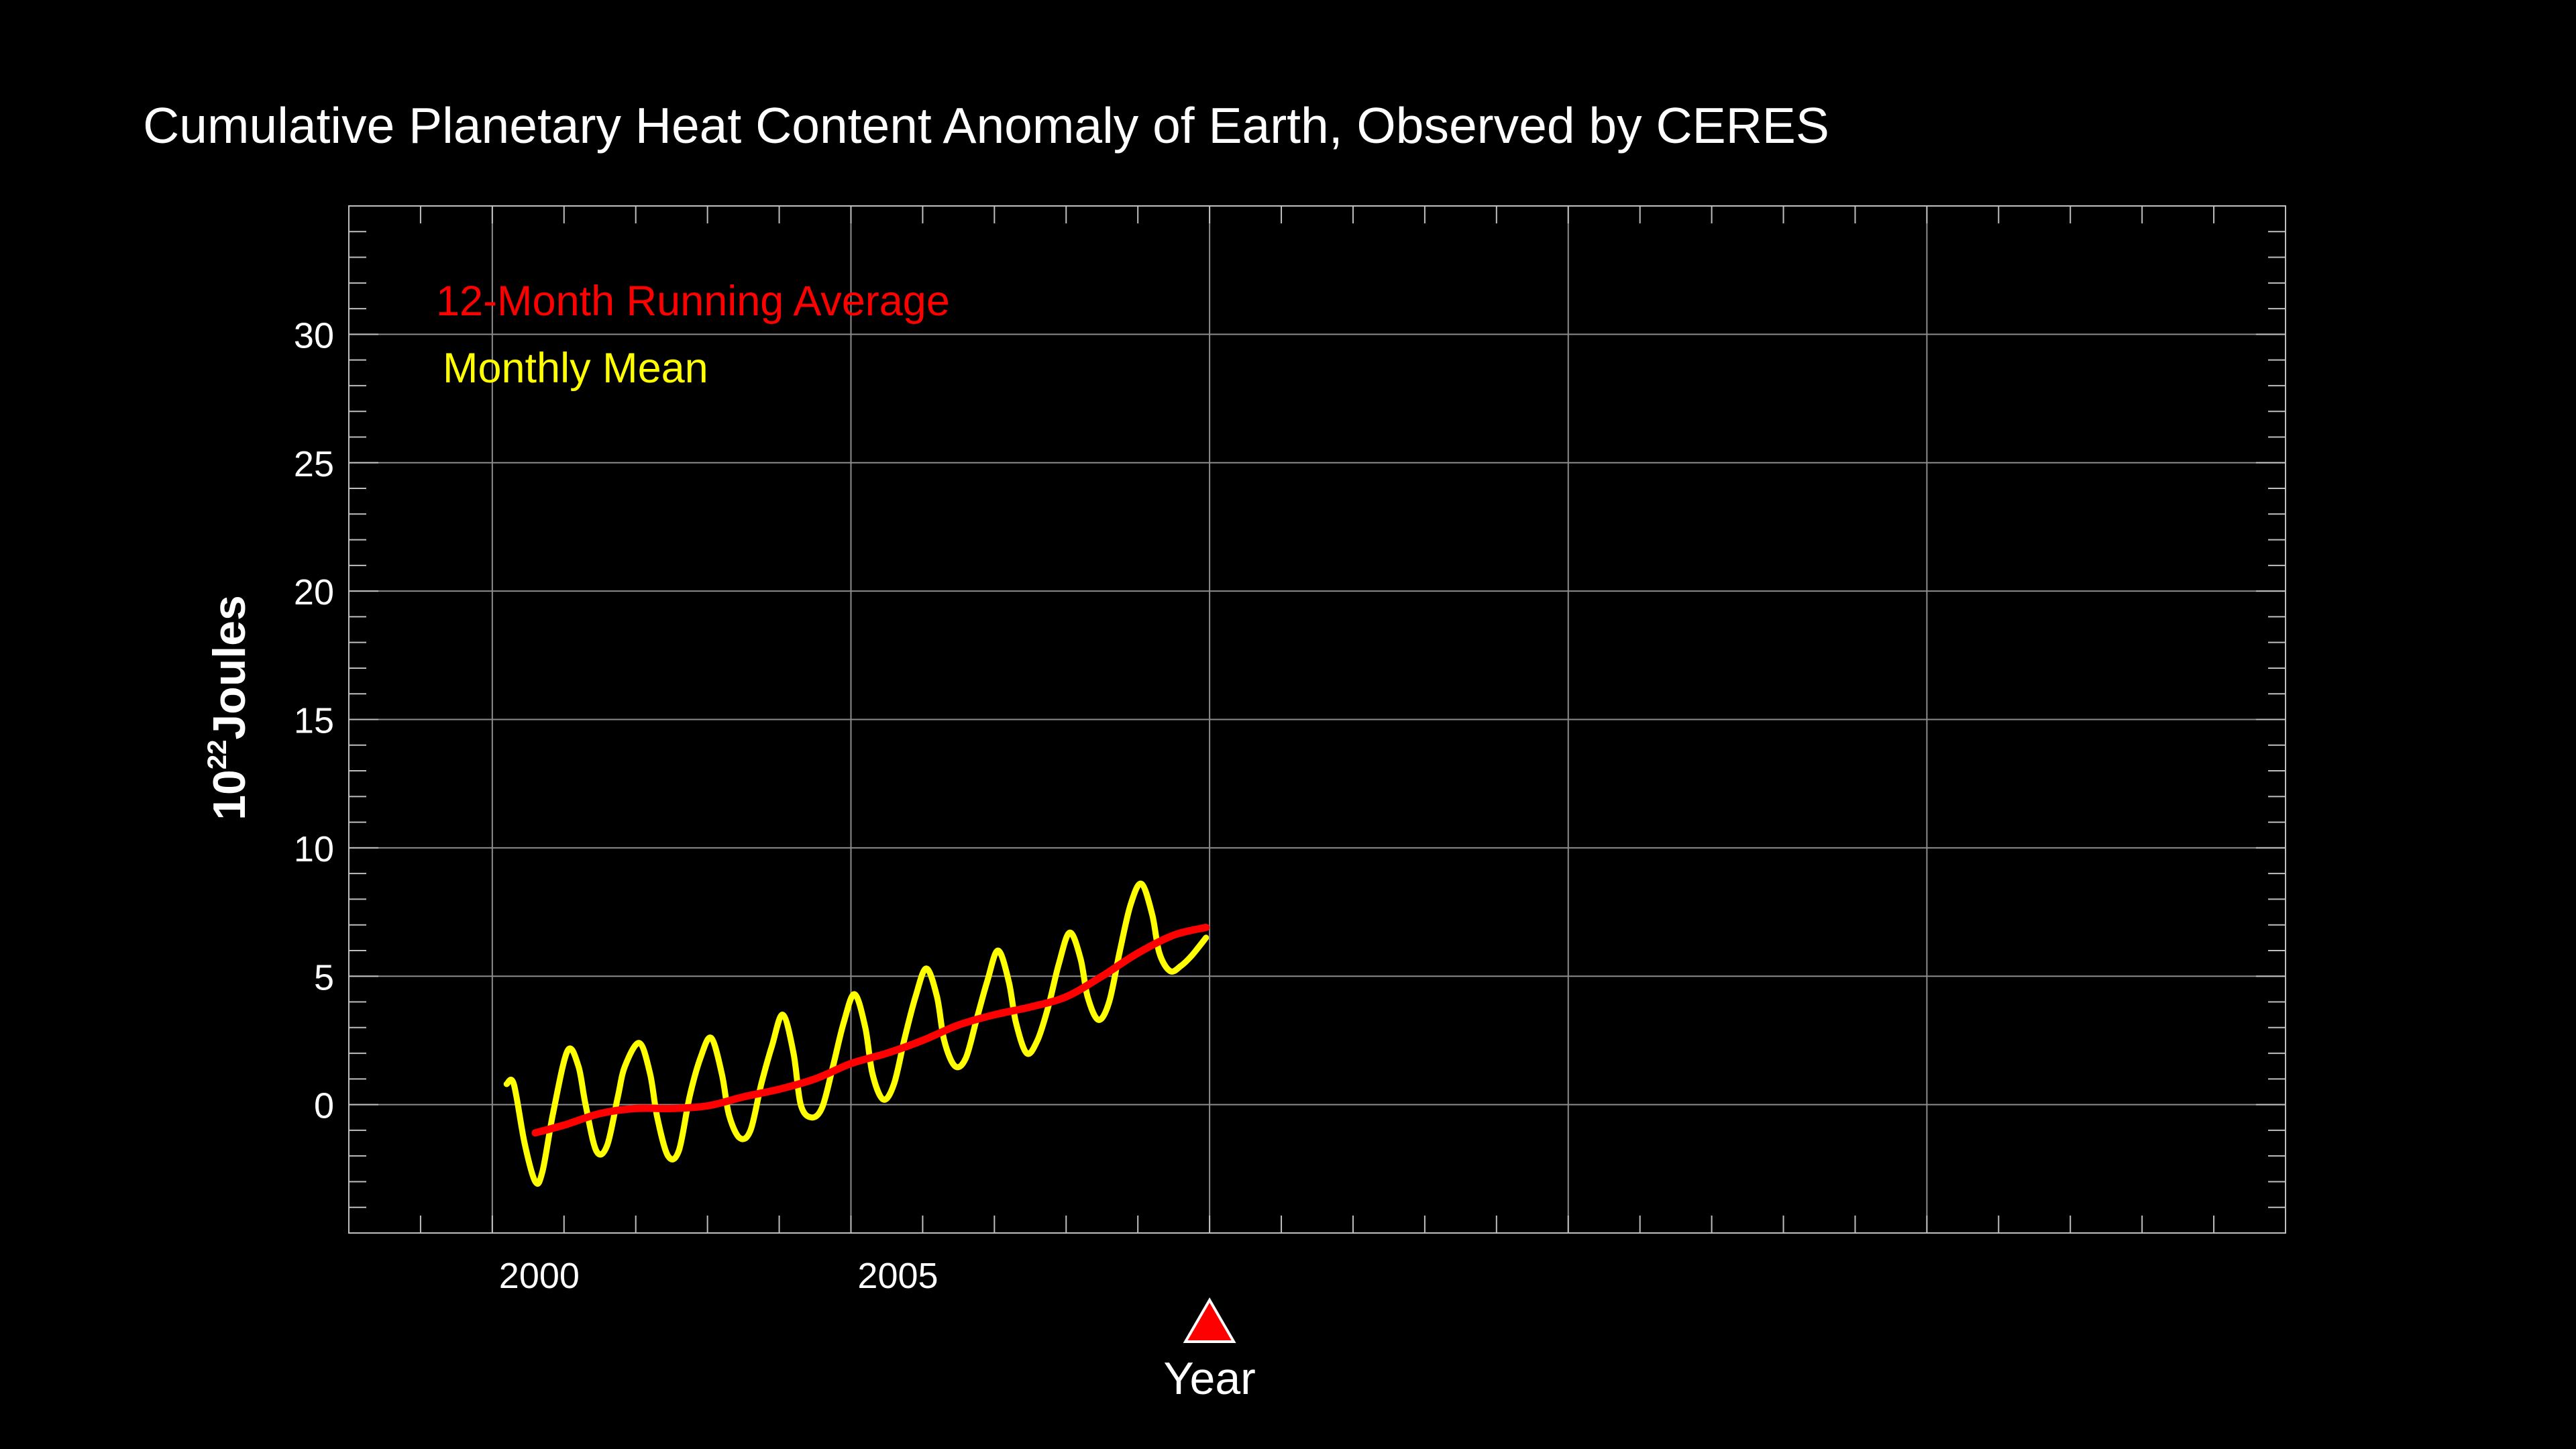 The width and height of the screenshot is (2576, 1449). I want to click on y-tick-label: 20, so click(314, 592).